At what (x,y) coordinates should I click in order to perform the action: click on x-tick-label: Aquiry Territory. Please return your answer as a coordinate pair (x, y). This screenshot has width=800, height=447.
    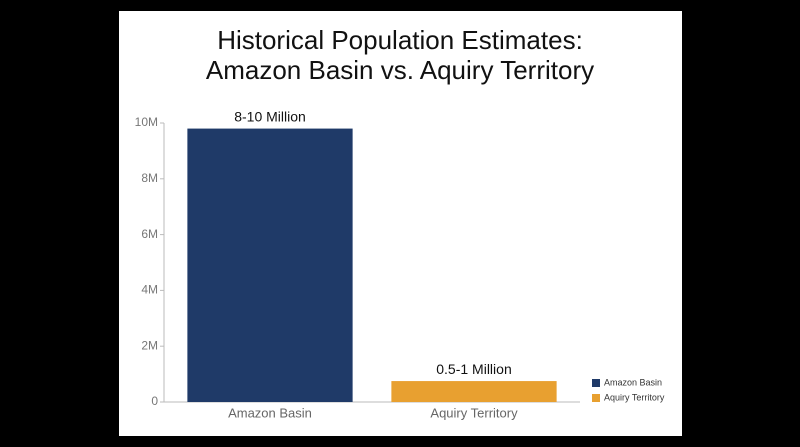
    Looking at the image, I should click on (474, 412).